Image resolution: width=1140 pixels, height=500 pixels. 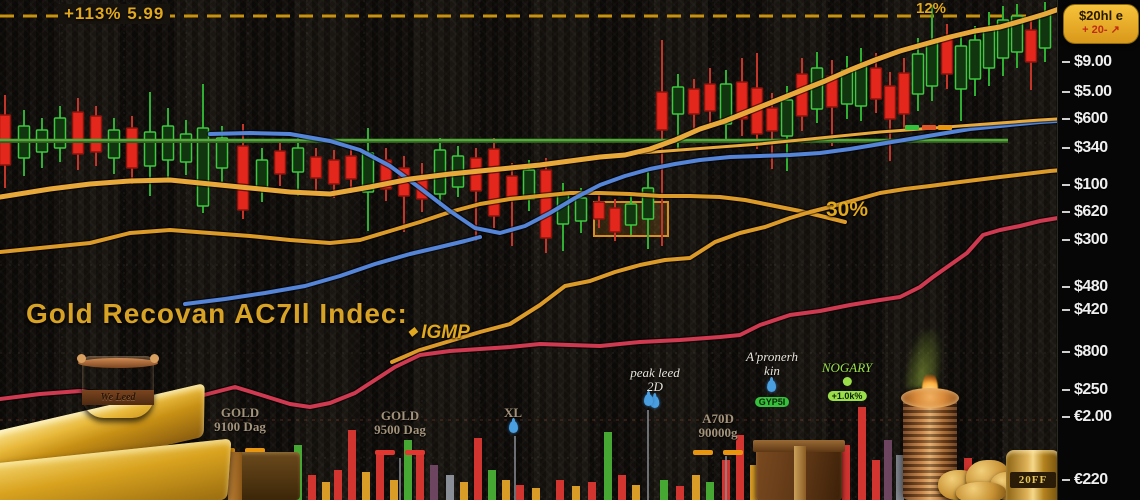 What do you see at coordinates (1085, 352) in the screenshot?
I see `price-axis-label: $800` at bounding box center [1085, 352].